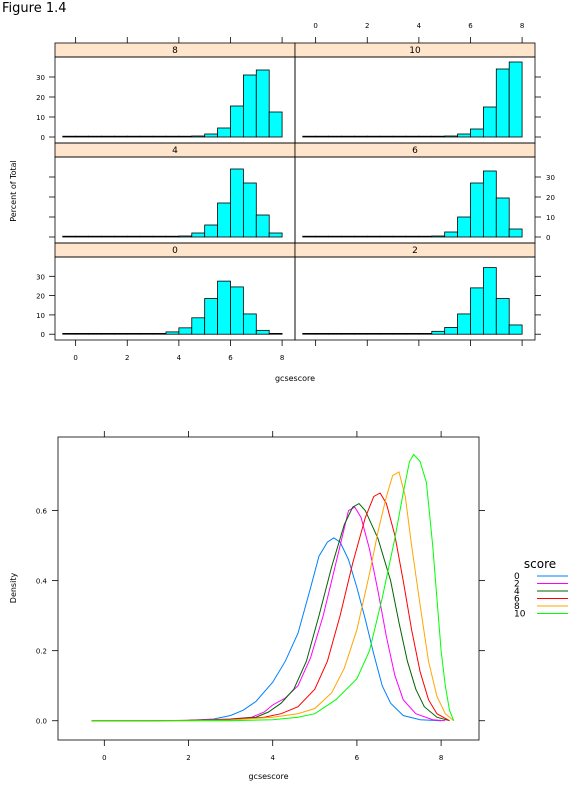 The height and width of the screenshot is (796, 579). What do you see at coordinates (517, 600) in the screenshot?
I see `legend-label: 6` at bounding box center [517, 600].